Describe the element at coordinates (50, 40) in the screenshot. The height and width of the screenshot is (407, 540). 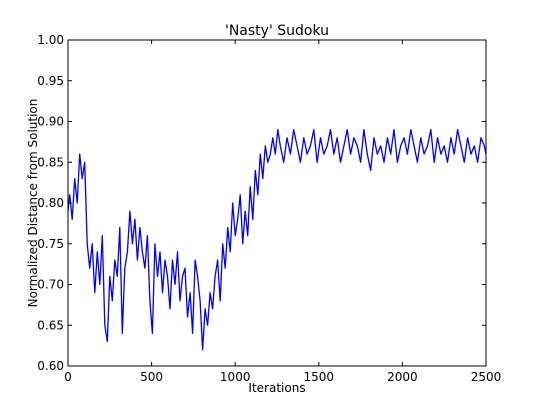
I see `y-tick-label: 1.00` at that location.